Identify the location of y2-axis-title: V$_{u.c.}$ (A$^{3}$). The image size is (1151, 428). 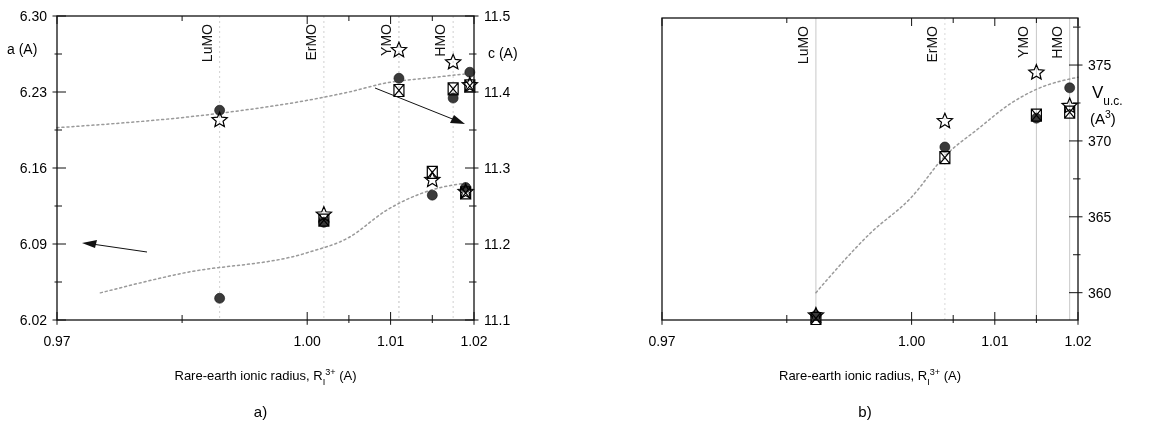
(1106, 105).